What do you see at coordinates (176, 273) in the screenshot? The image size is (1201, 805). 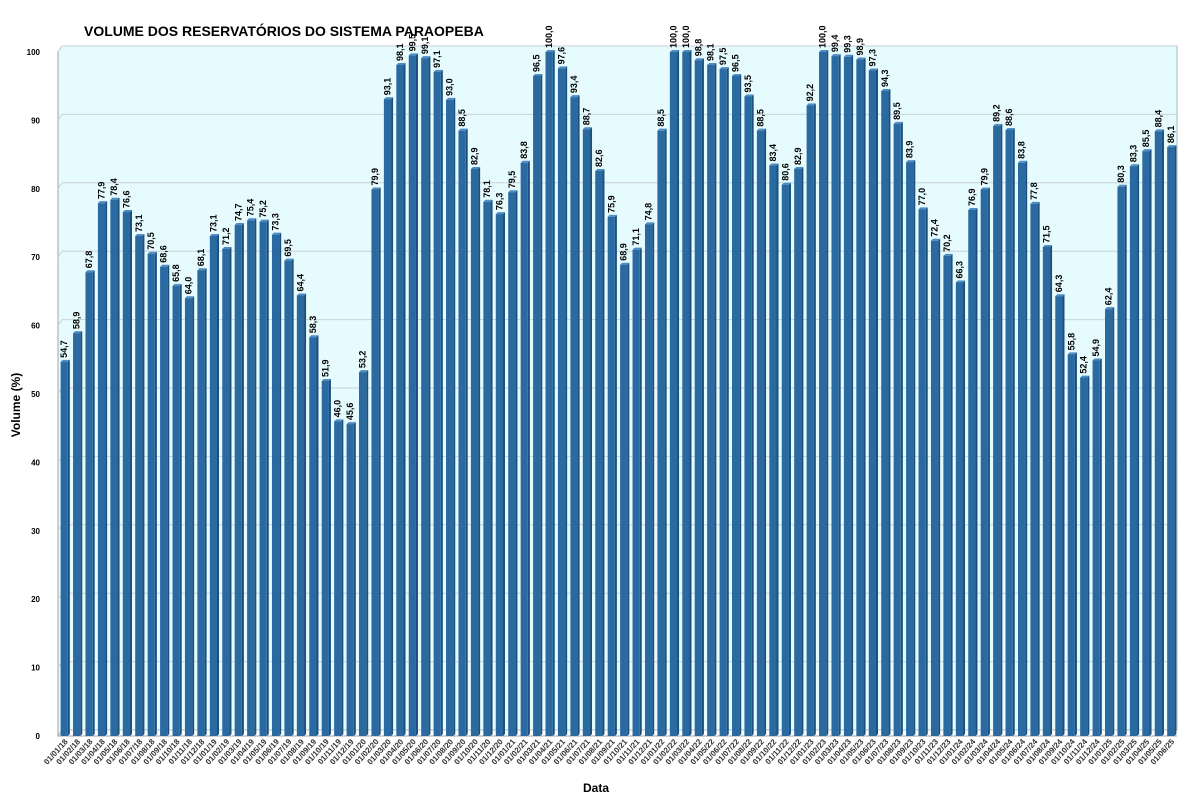 I see `value-label: 65,8` at bounding box center [176, 273].